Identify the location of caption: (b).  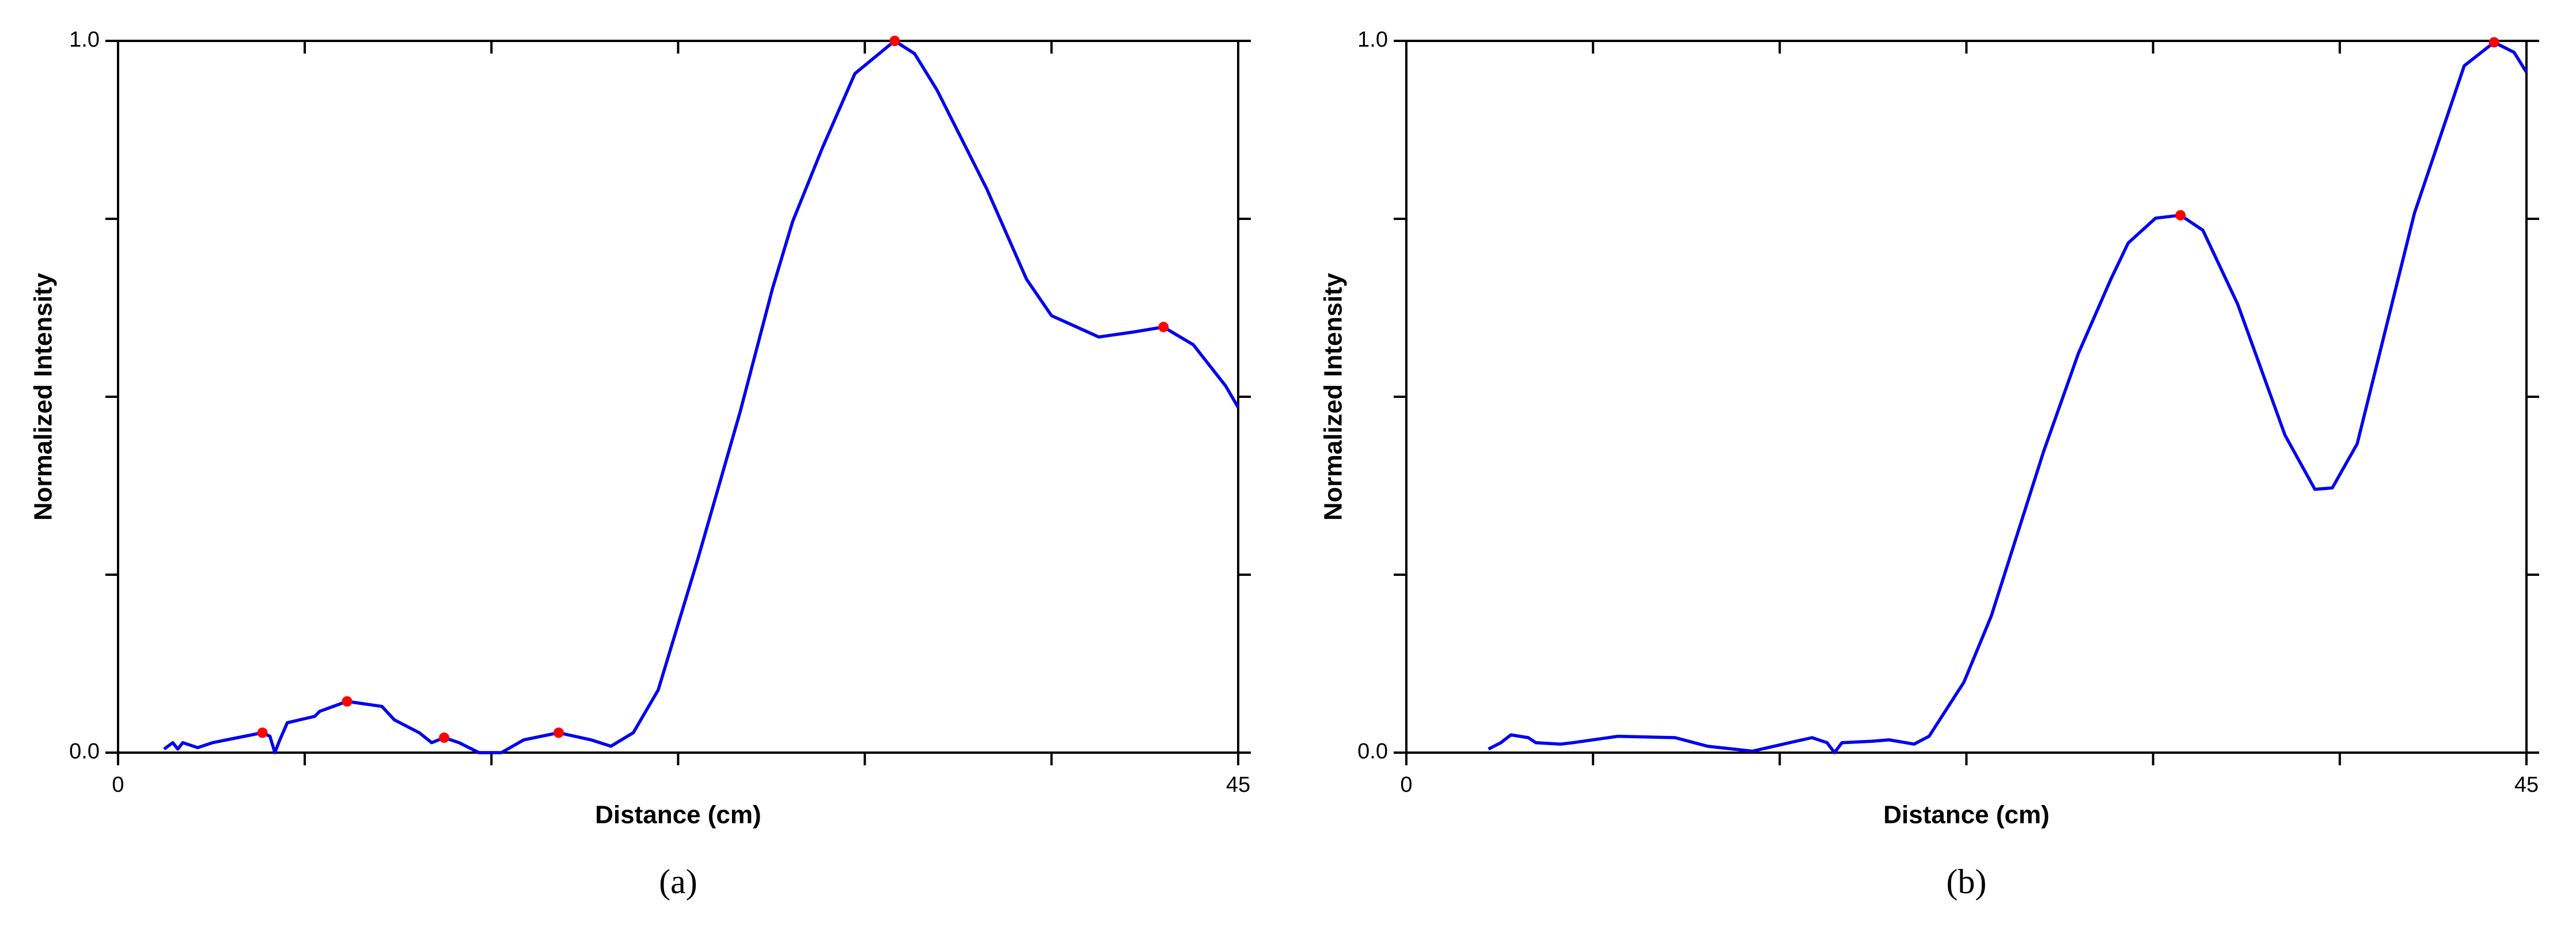
(1967, 882).